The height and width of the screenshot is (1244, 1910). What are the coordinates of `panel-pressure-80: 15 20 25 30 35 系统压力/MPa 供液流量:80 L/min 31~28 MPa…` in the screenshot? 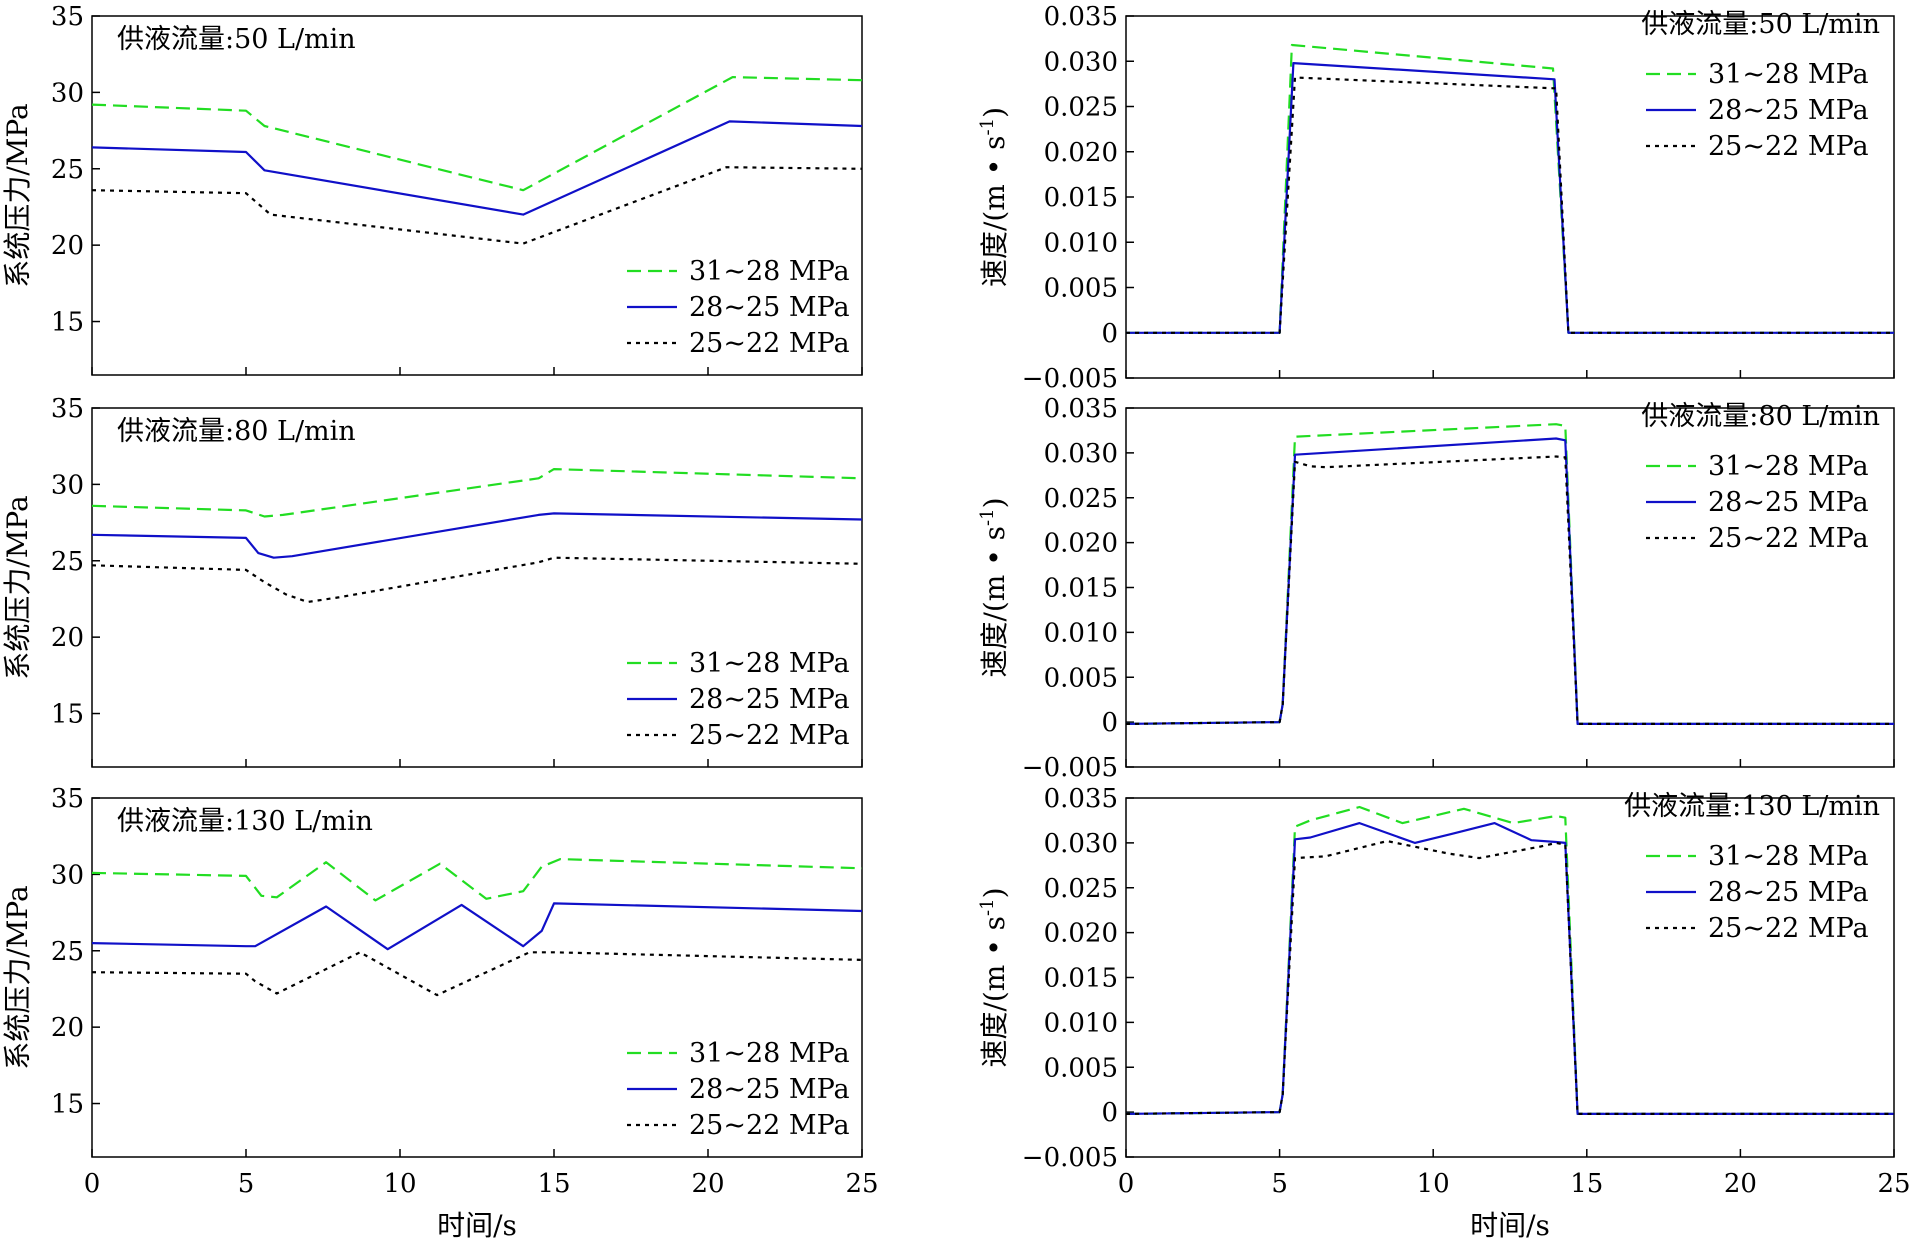 It's located at (432, 581).